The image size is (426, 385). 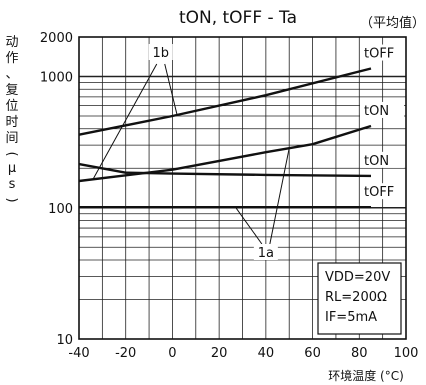 I want to click on series-label-1a-ton: tON, so click(x=376, y=161).